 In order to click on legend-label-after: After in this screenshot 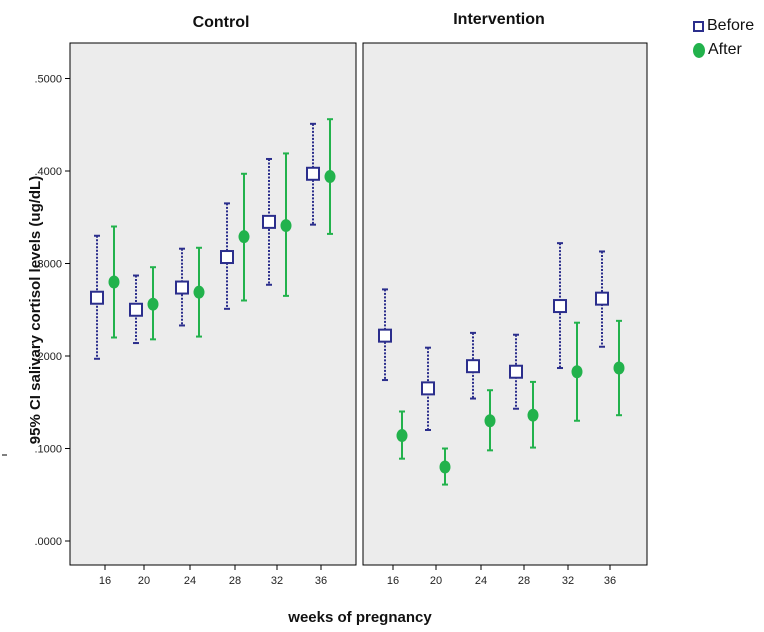, I will do `click(725, 49)`.